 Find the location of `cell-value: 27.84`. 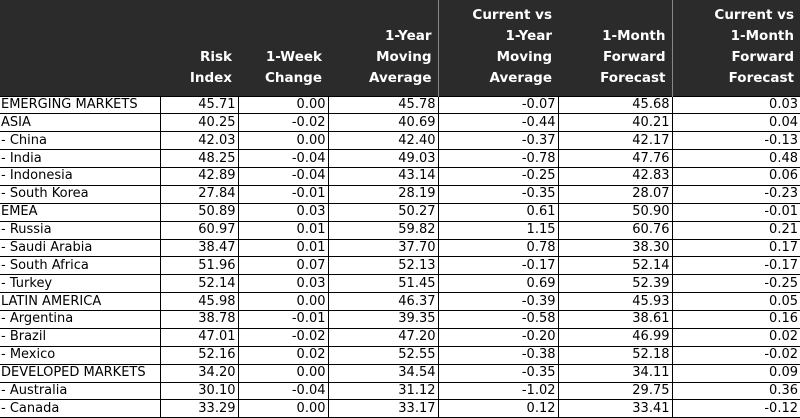

cell-value: 27.84 is located at coordinates (199, 194).